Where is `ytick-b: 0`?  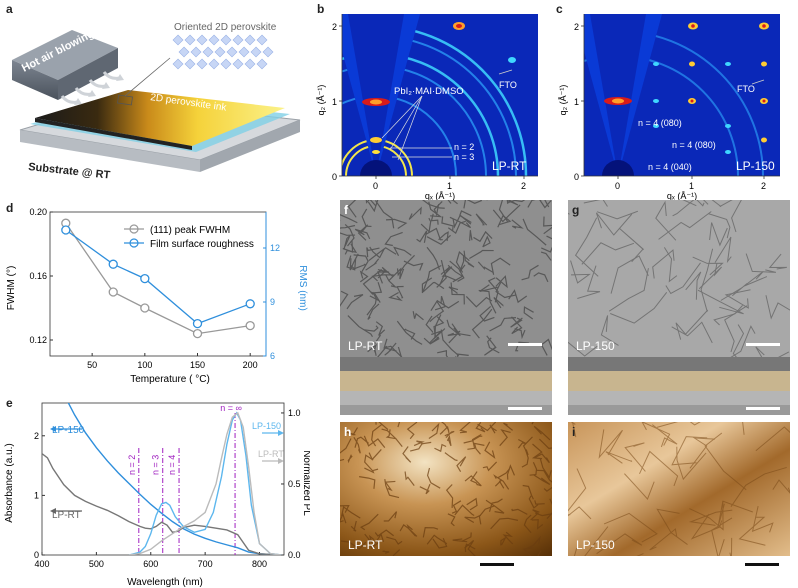 ytick-b: 0 is located at coordinates (334, 177).